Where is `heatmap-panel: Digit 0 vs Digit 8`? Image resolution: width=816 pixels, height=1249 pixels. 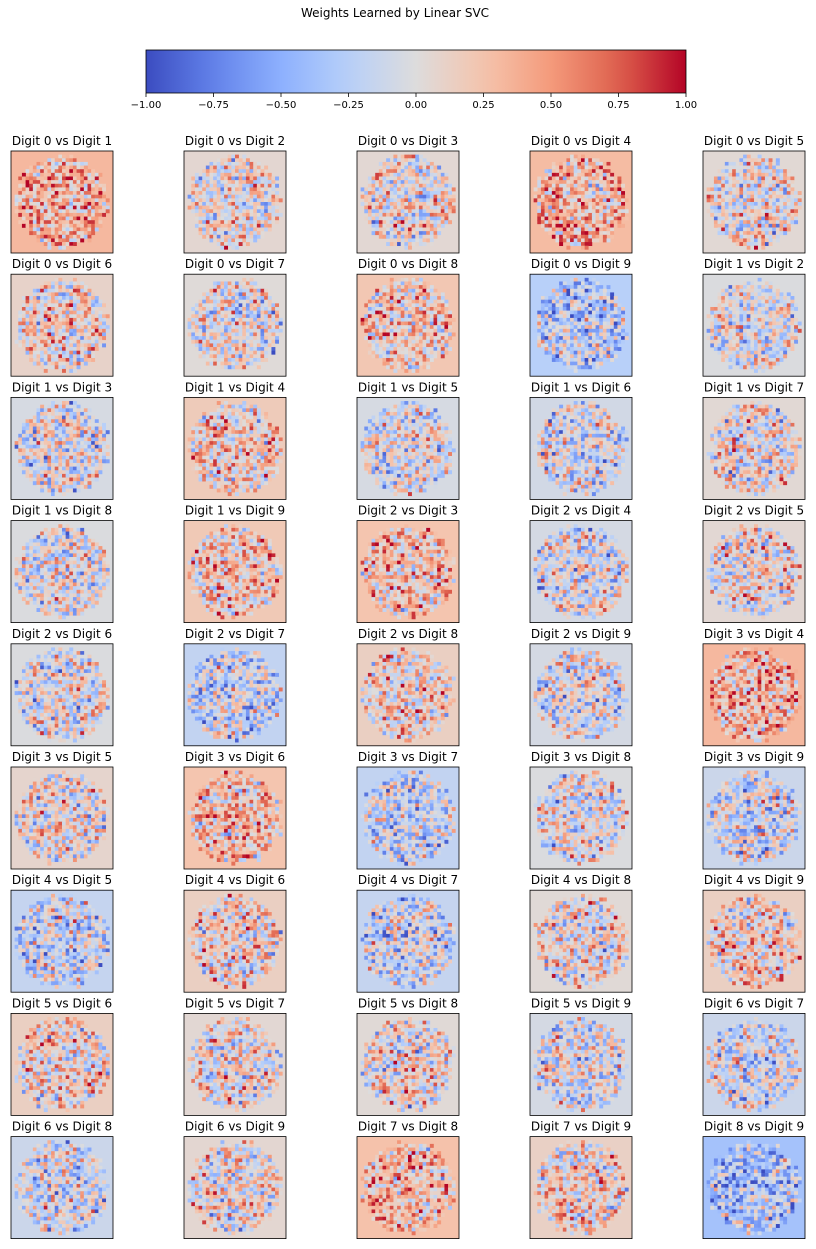
heatmap-panel: Digit 0 vs Digit 8 is located at coordinates (408, 317).